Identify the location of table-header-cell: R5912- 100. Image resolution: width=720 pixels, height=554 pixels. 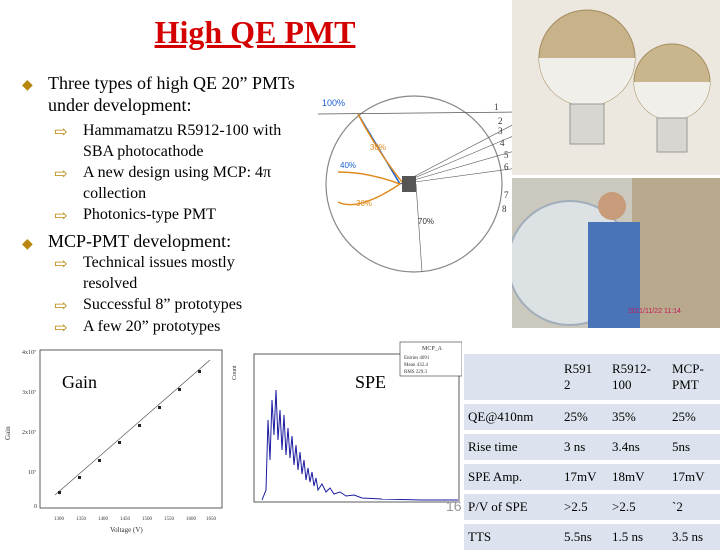
(638, 377).